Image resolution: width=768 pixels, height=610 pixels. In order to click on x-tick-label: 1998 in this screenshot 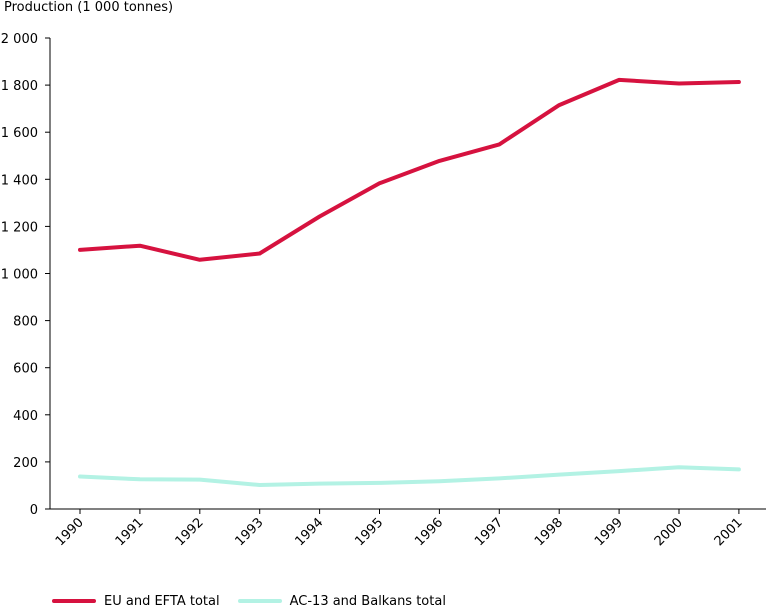, I will do `click(549, 532)`.